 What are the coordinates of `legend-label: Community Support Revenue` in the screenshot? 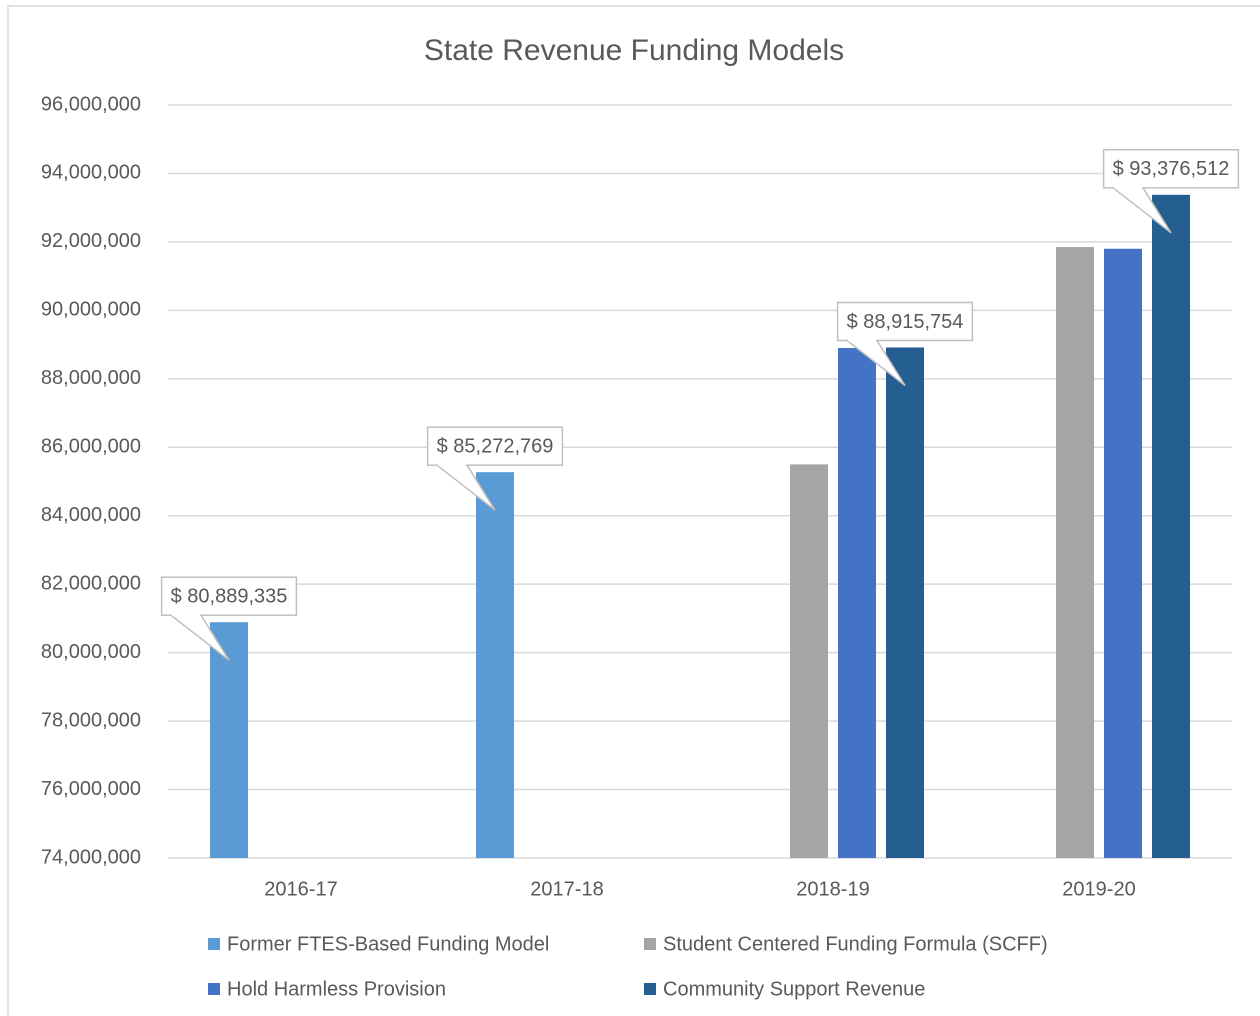 It's located at (794, 989).